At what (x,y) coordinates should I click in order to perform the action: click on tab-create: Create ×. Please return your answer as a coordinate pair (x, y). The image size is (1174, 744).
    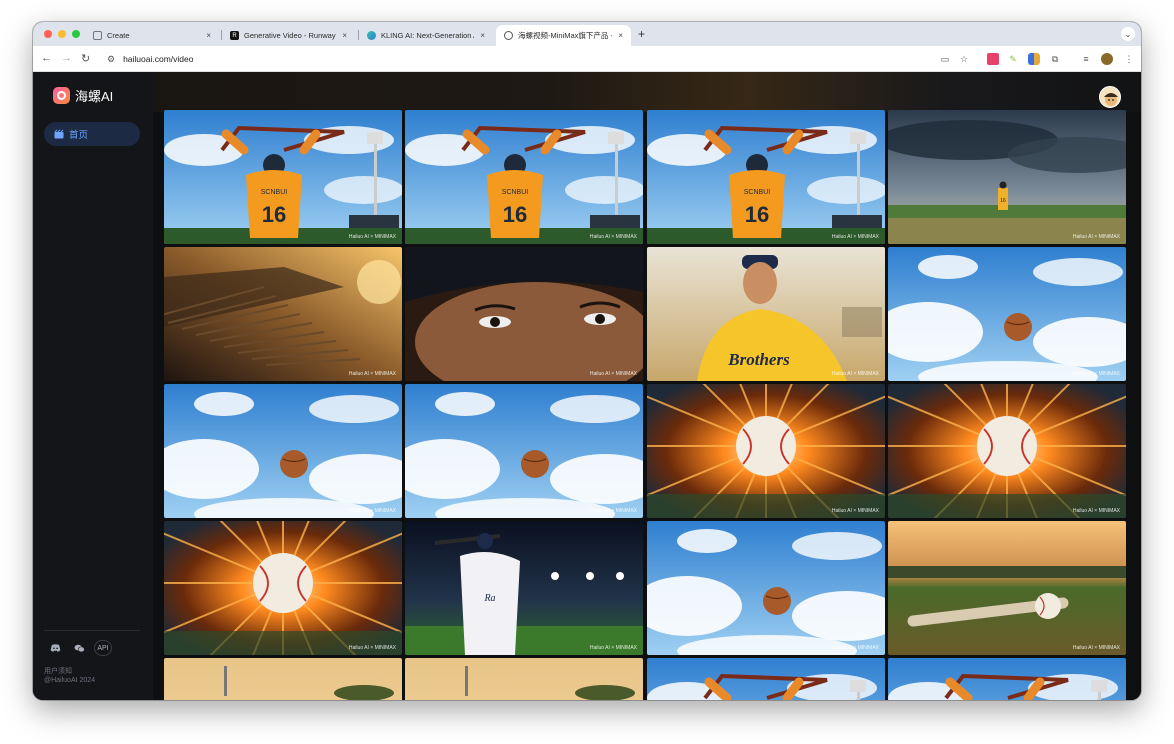
    Looking at the image, I should click on (152, 35).